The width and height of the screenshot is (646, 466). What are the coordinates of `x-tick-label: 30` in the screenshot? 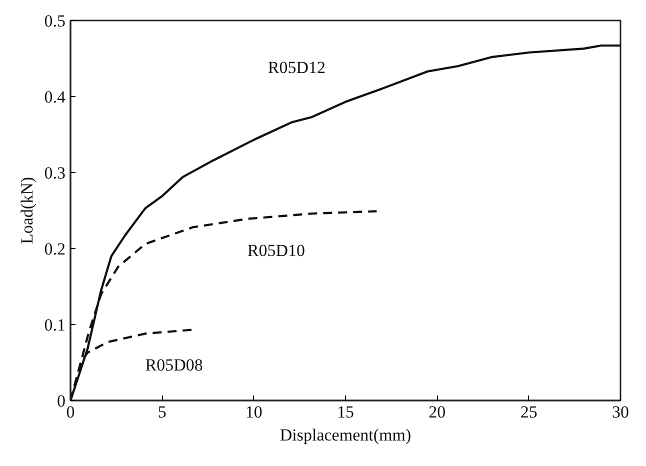 It's located at (620, 412).